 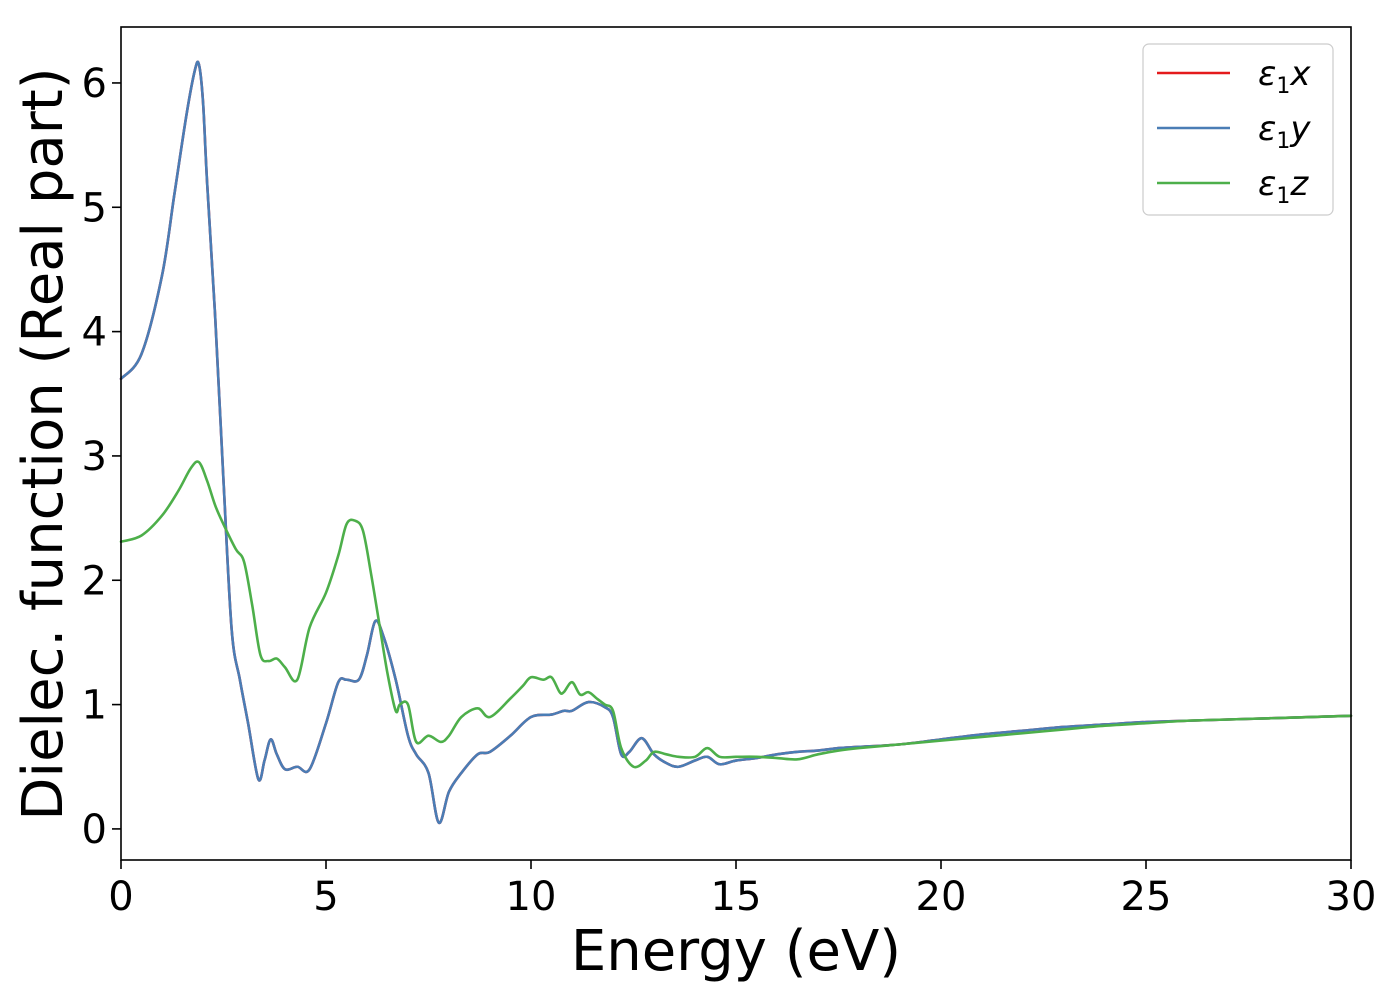 What do you see at coordinates (43, 443) in the screenshot?
I see `y-axis-title: Dielec. function (Real part)` at bounding box center [43, 443].